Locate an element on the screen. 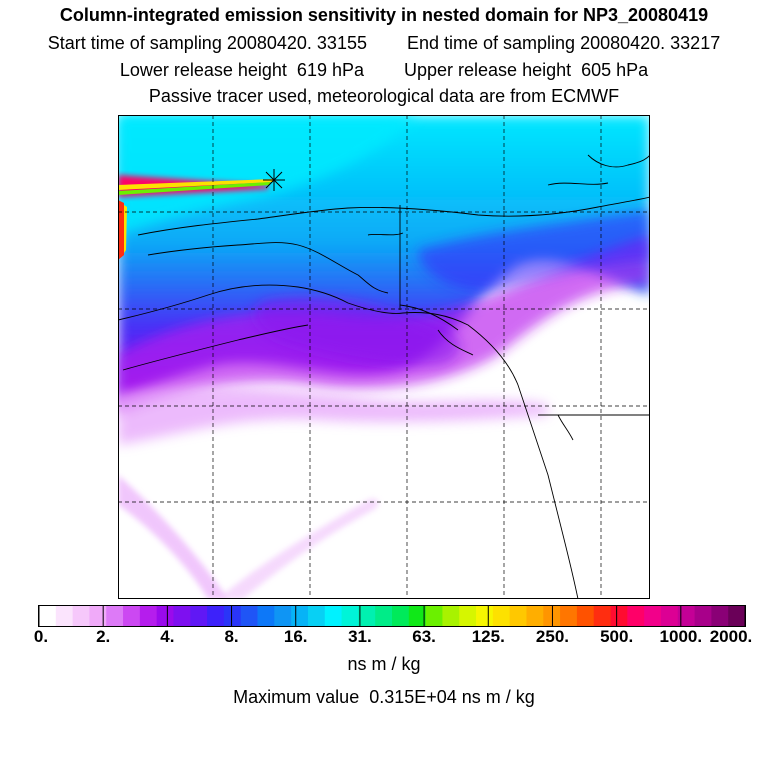  colorbar-units: ns m / kg is located at coordinates (384, 664).